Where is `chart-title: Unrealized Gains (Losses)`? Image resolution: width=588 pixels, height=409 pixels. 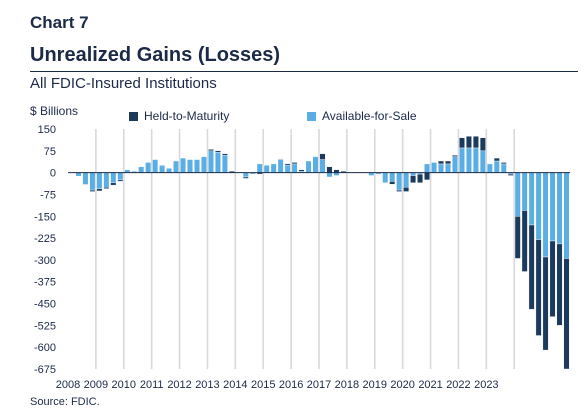
chart-title: Unrealized Gains (Losses) is located at coordinates (155, 55).